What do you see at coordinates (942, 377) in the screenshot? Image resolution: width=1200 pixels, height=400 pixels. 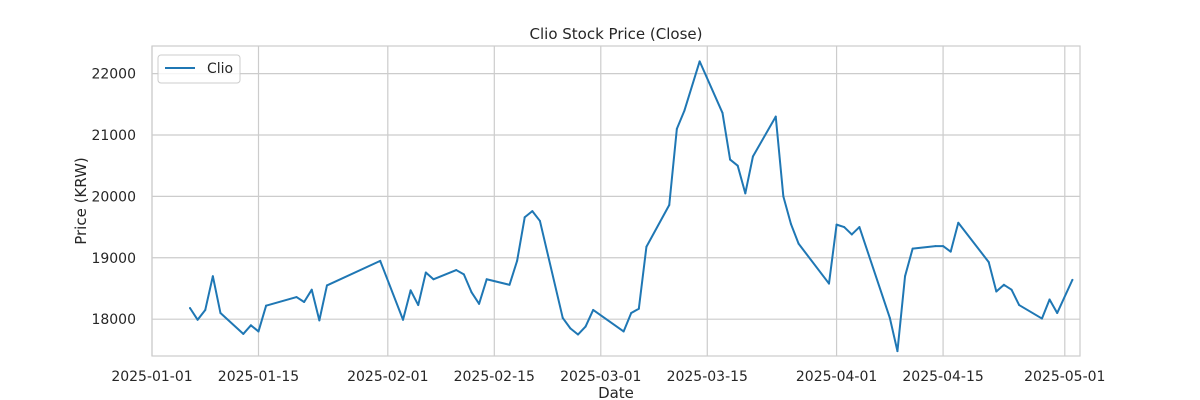 I see `x-tick-label: 2025-04-15` at bounding box center [942, 377].